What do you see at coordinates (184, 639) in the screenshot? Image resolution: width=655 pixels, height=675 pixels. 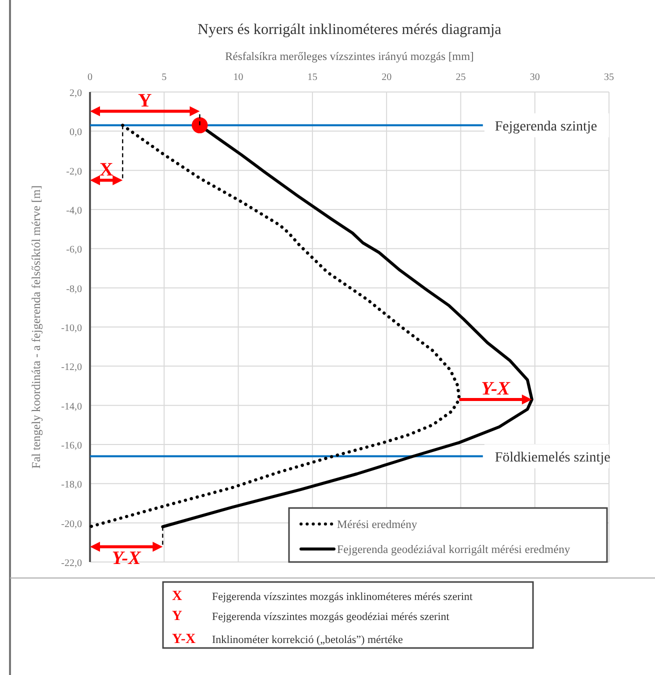 I see `text: Y-X` at bounding box center [184, 639].